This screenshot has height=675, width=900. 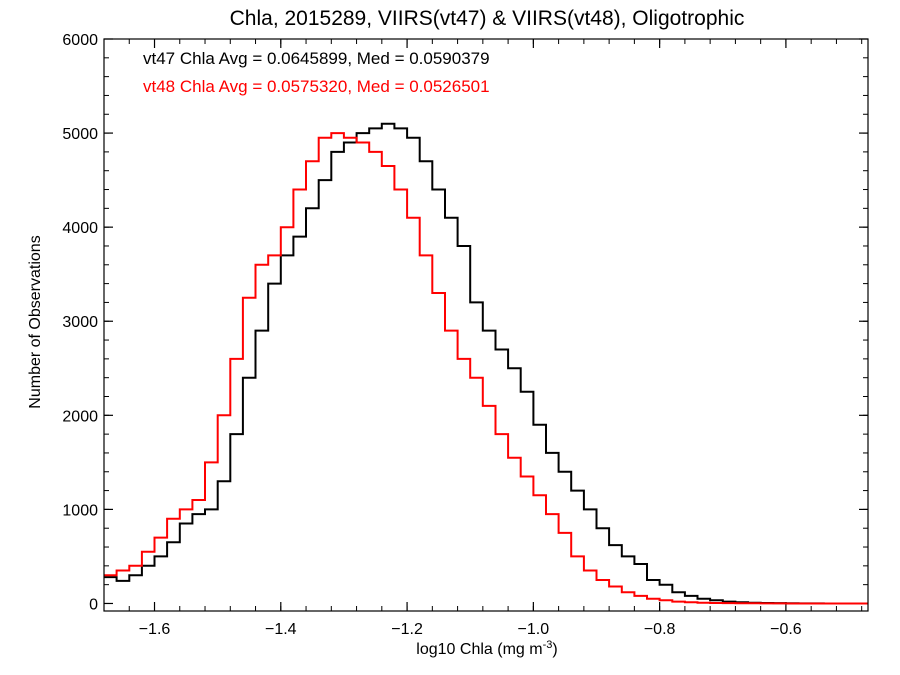 I want to click on y-tick-label: 2000, so click(x=80, y=416).